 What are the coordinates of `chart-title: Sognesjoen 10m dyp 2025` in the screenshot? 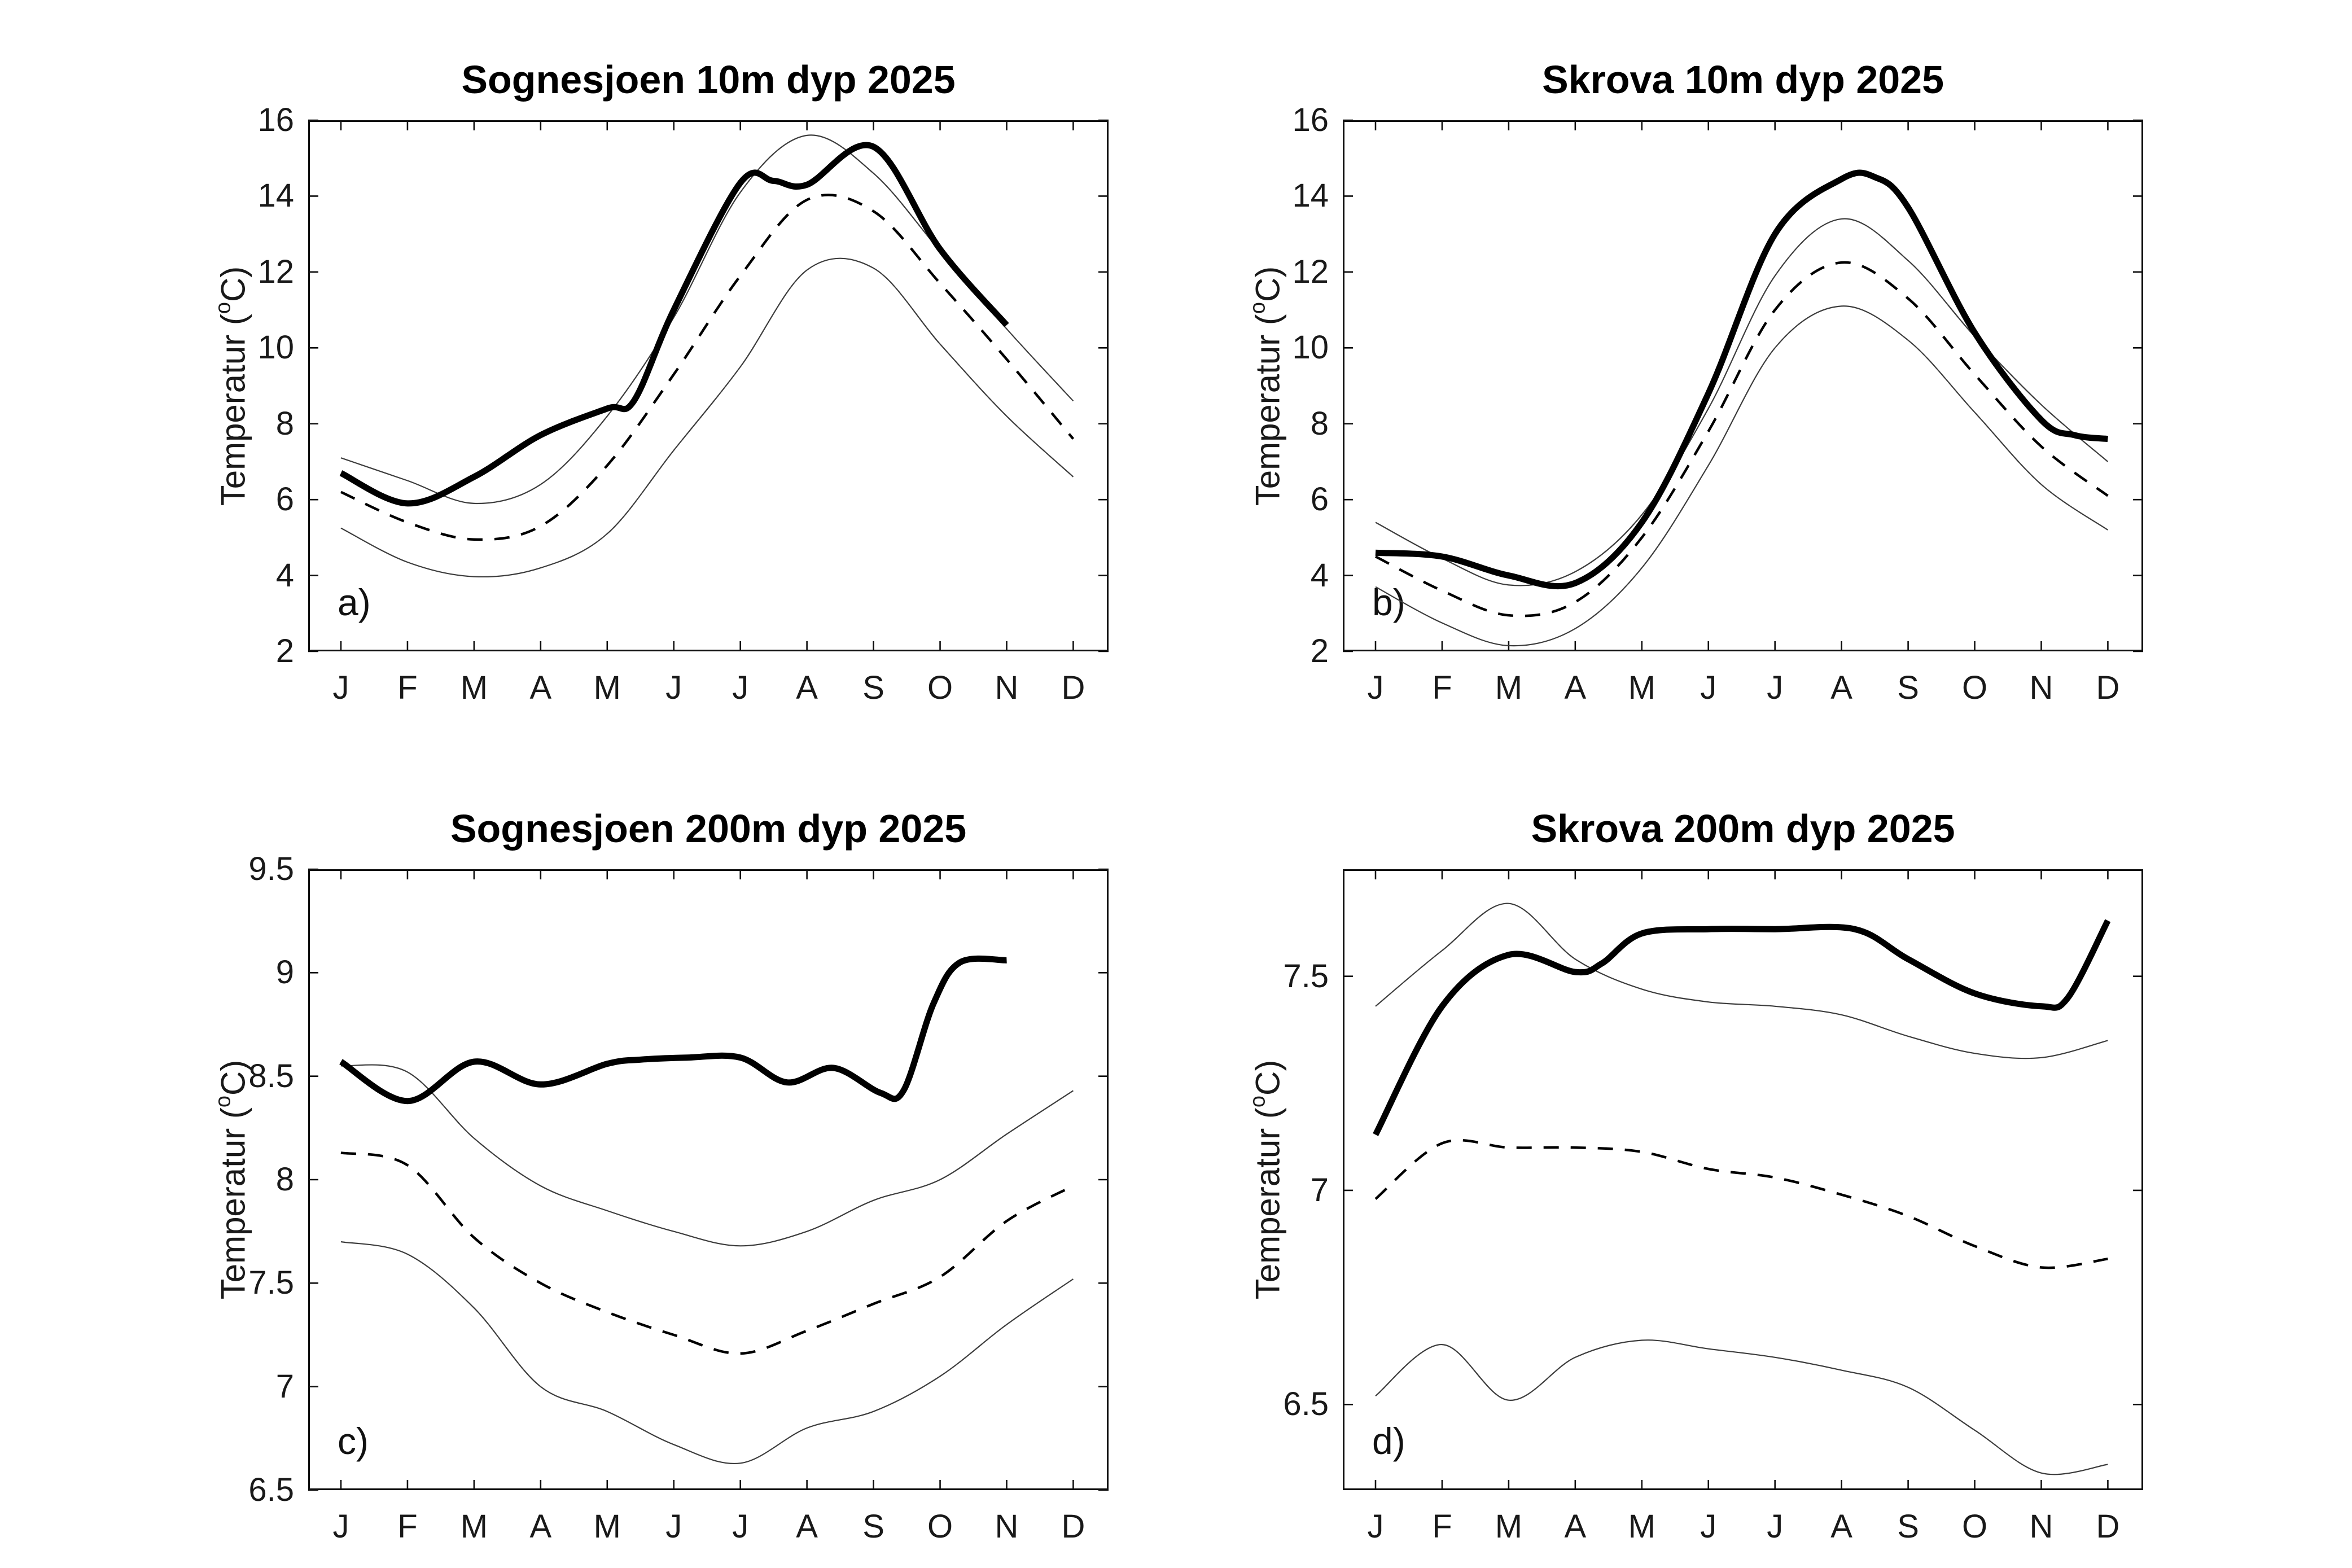 It's located at (708, 80).